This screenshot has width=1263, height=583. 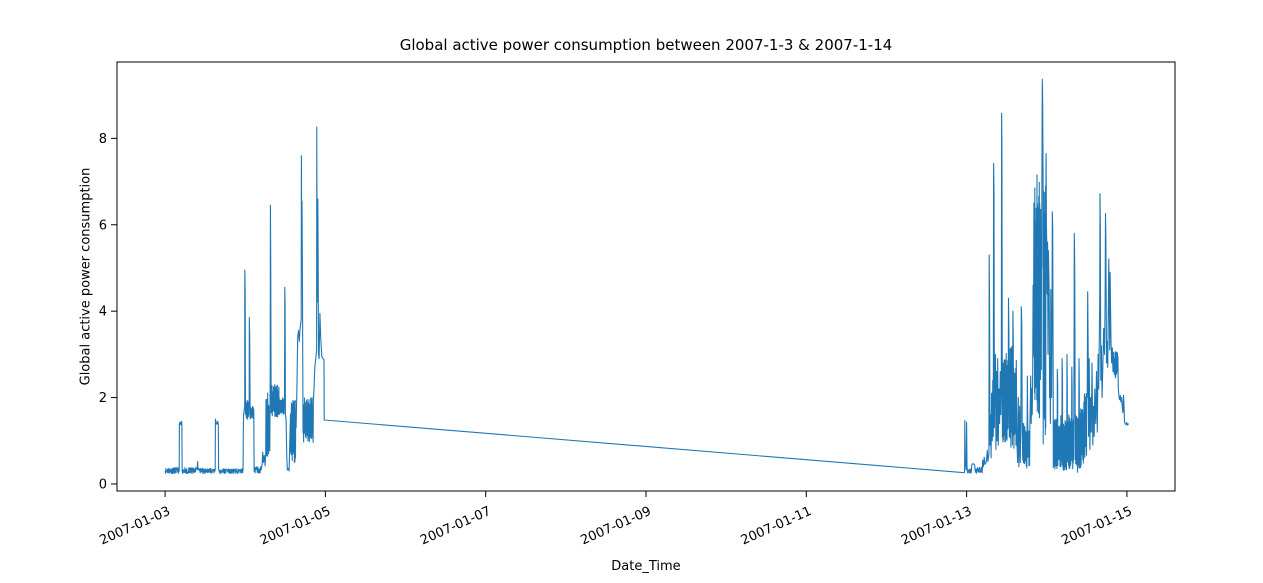 What do you see at coordinates (86, 276) in the screenshot?
I see `y-axis-label: Global active power consumption` at bounding box center [86, 276].